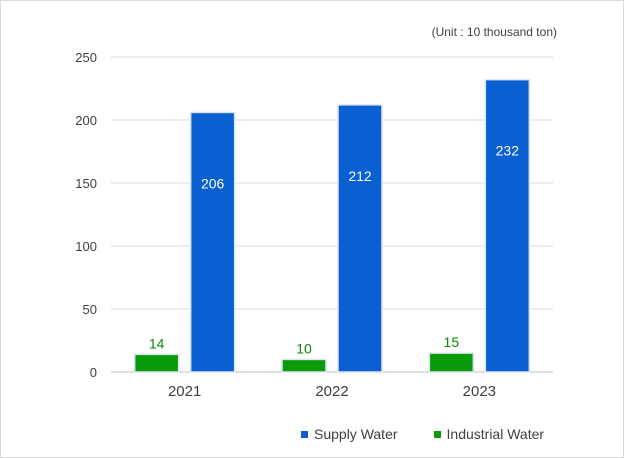 This screenshot has height=458, width=624. What do you see at coordinates (86, 120) in the screenshot?
I see `y-tick-label: 200` at bounding box center [86, 120].